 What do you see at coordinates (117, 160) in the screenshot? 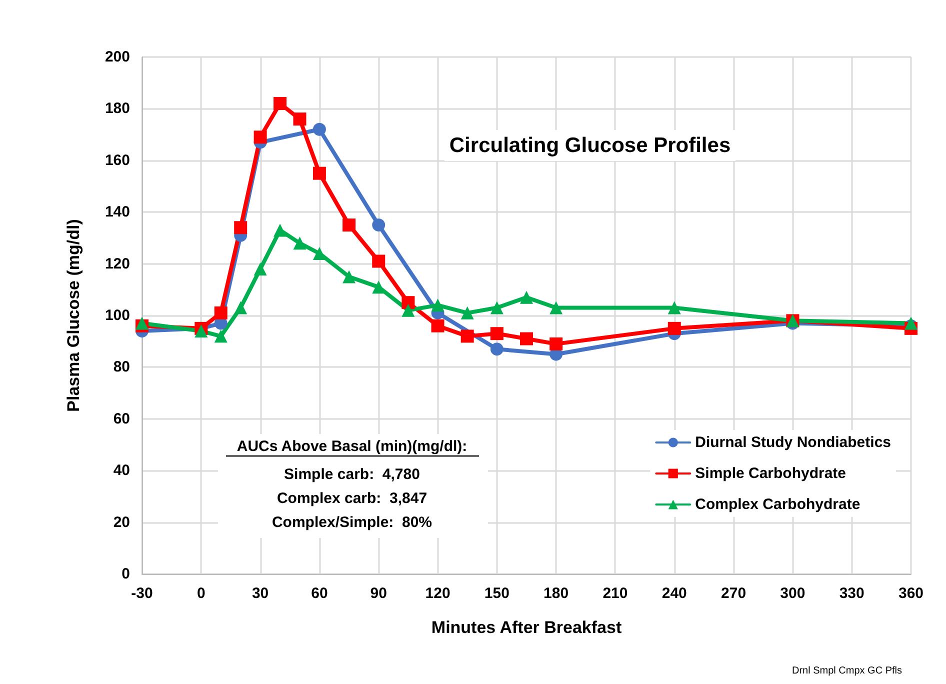
I see `y-tick-label: 160` at bounding box center [117, 160].